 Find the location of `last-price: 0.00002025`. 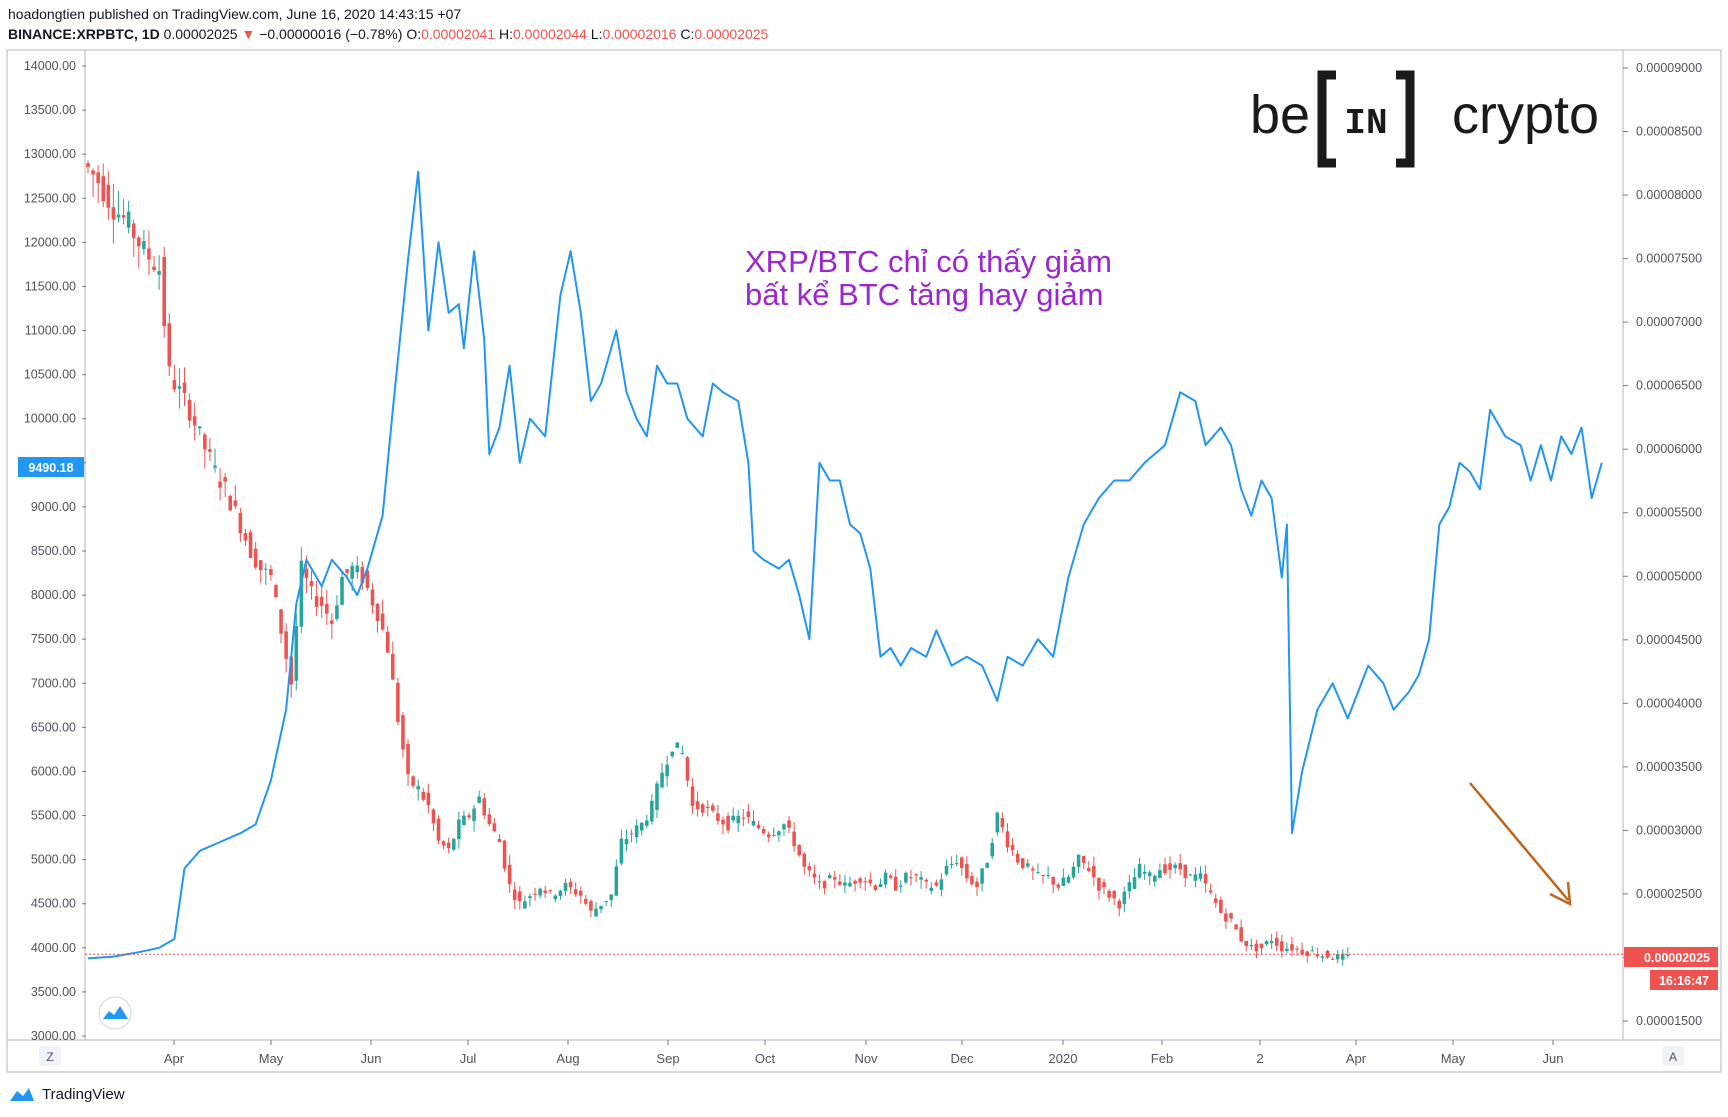

last-price: 0.00002025 is located at coordinates (200, 34).